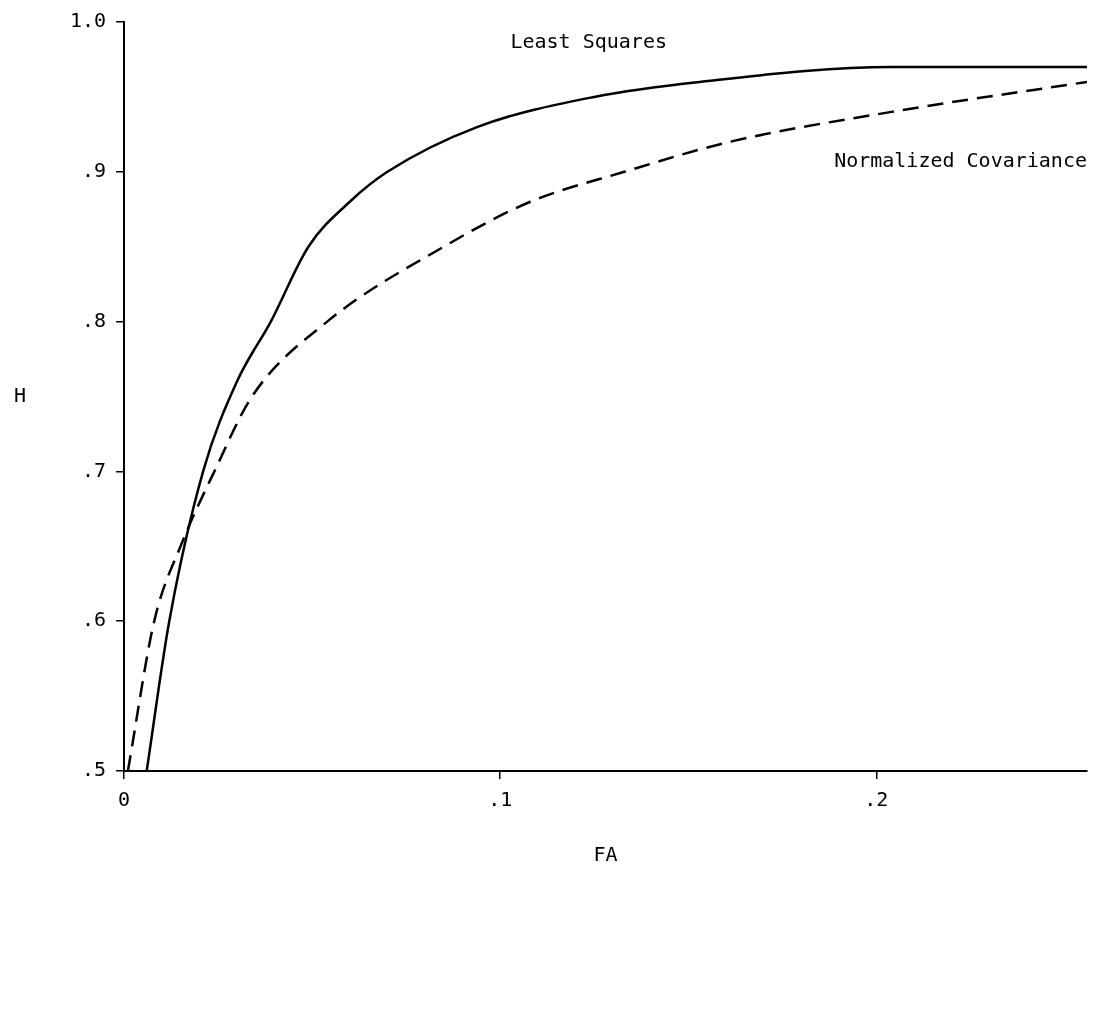 This screenshot has width=1112, height=1023. Describe the element at coordinates (605, 854) in the screenshot. I see `x-axis-title: FA` at that location.